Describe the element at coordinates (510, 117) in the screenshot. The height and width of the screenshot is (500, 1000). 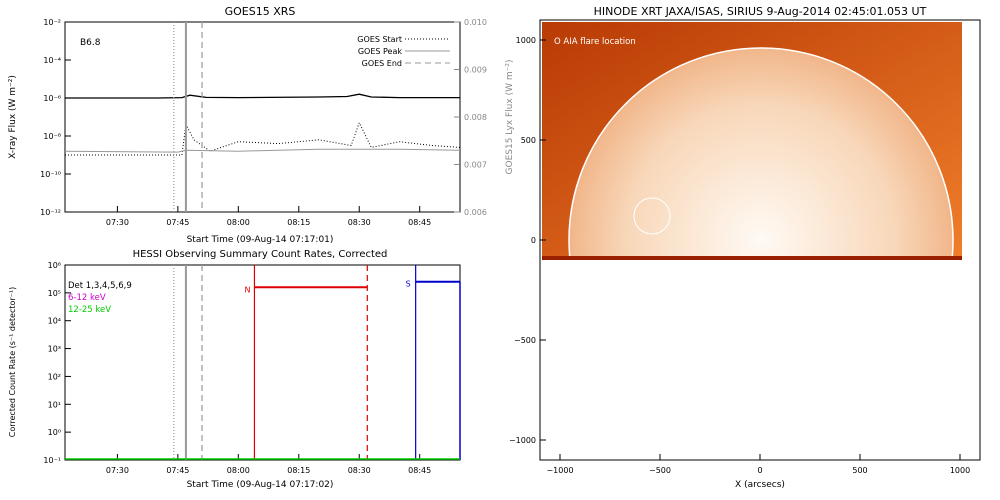
I see `goes-y2label: GOES15 Lyx Flux (W m⁻²)` at that location.